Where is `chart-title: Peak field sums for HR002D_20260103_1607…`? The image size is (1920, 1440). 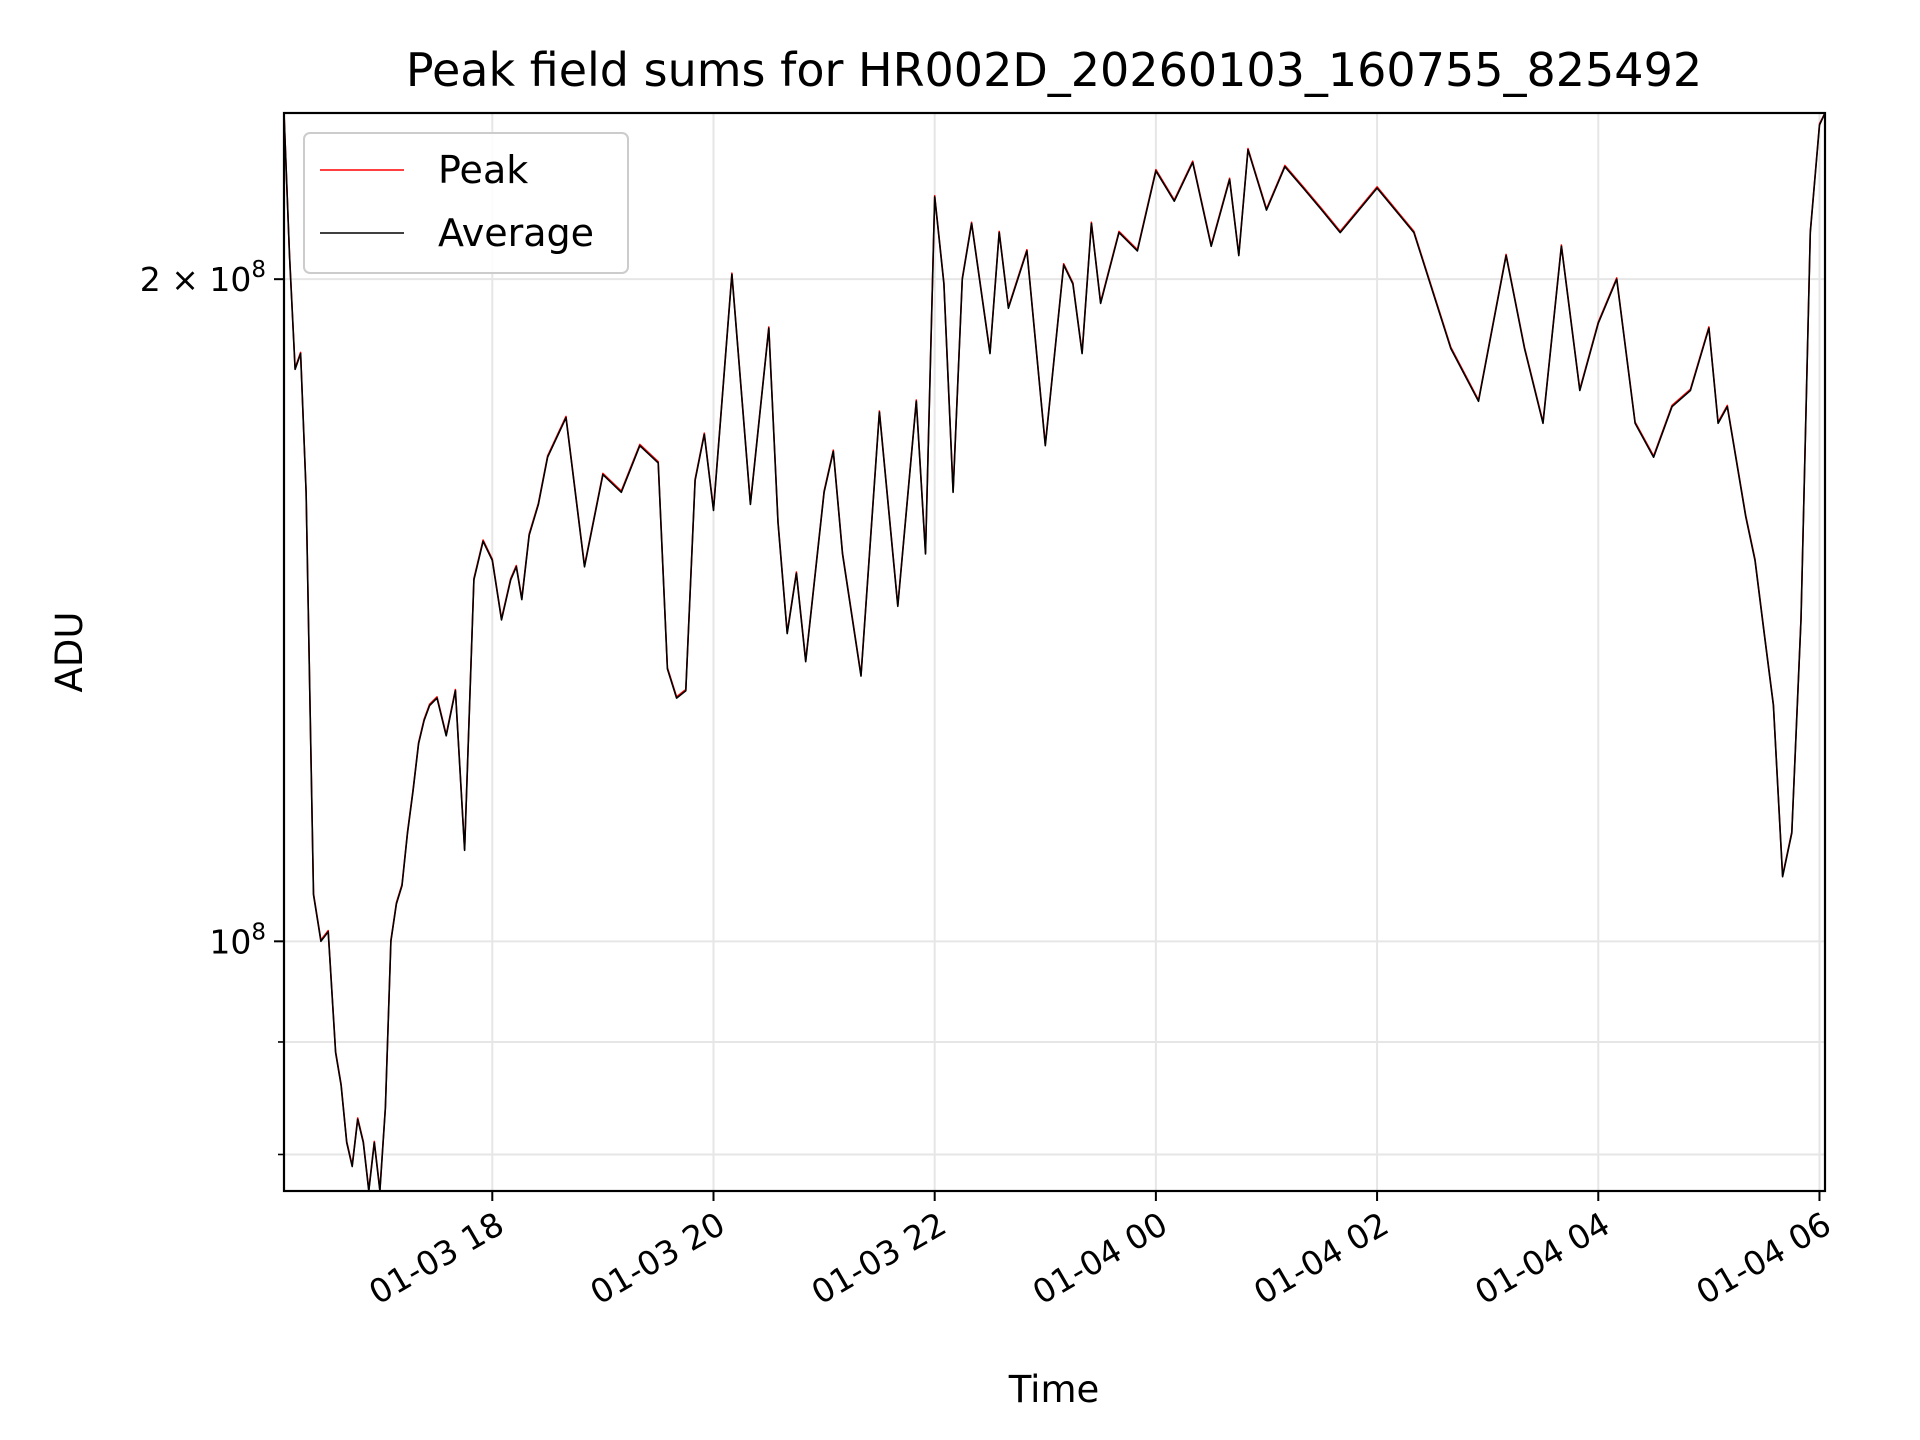 chart-title: Peak field sums for HR002D_20260103_1607… is located at coordinates (1054, 70).